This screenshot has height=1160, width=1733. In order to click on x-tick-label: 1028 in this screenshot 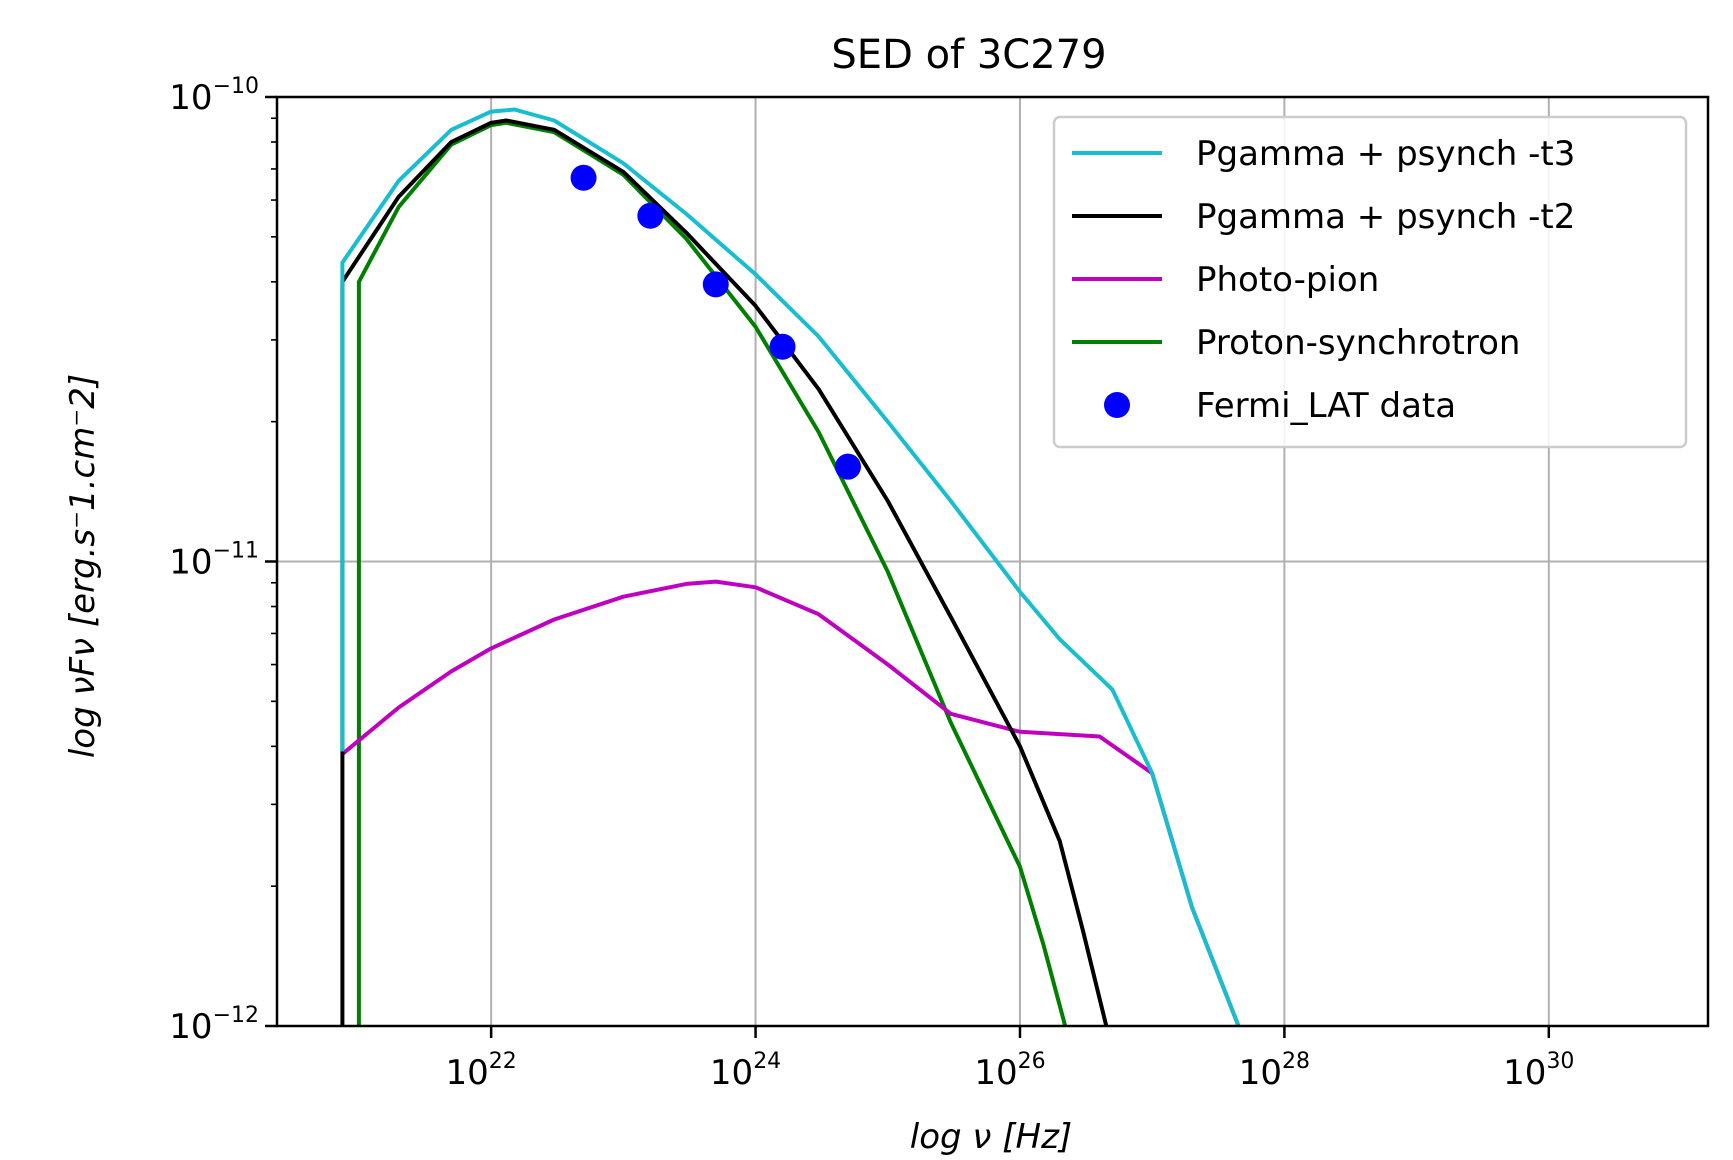, I will do `click(1274, 1071)`.